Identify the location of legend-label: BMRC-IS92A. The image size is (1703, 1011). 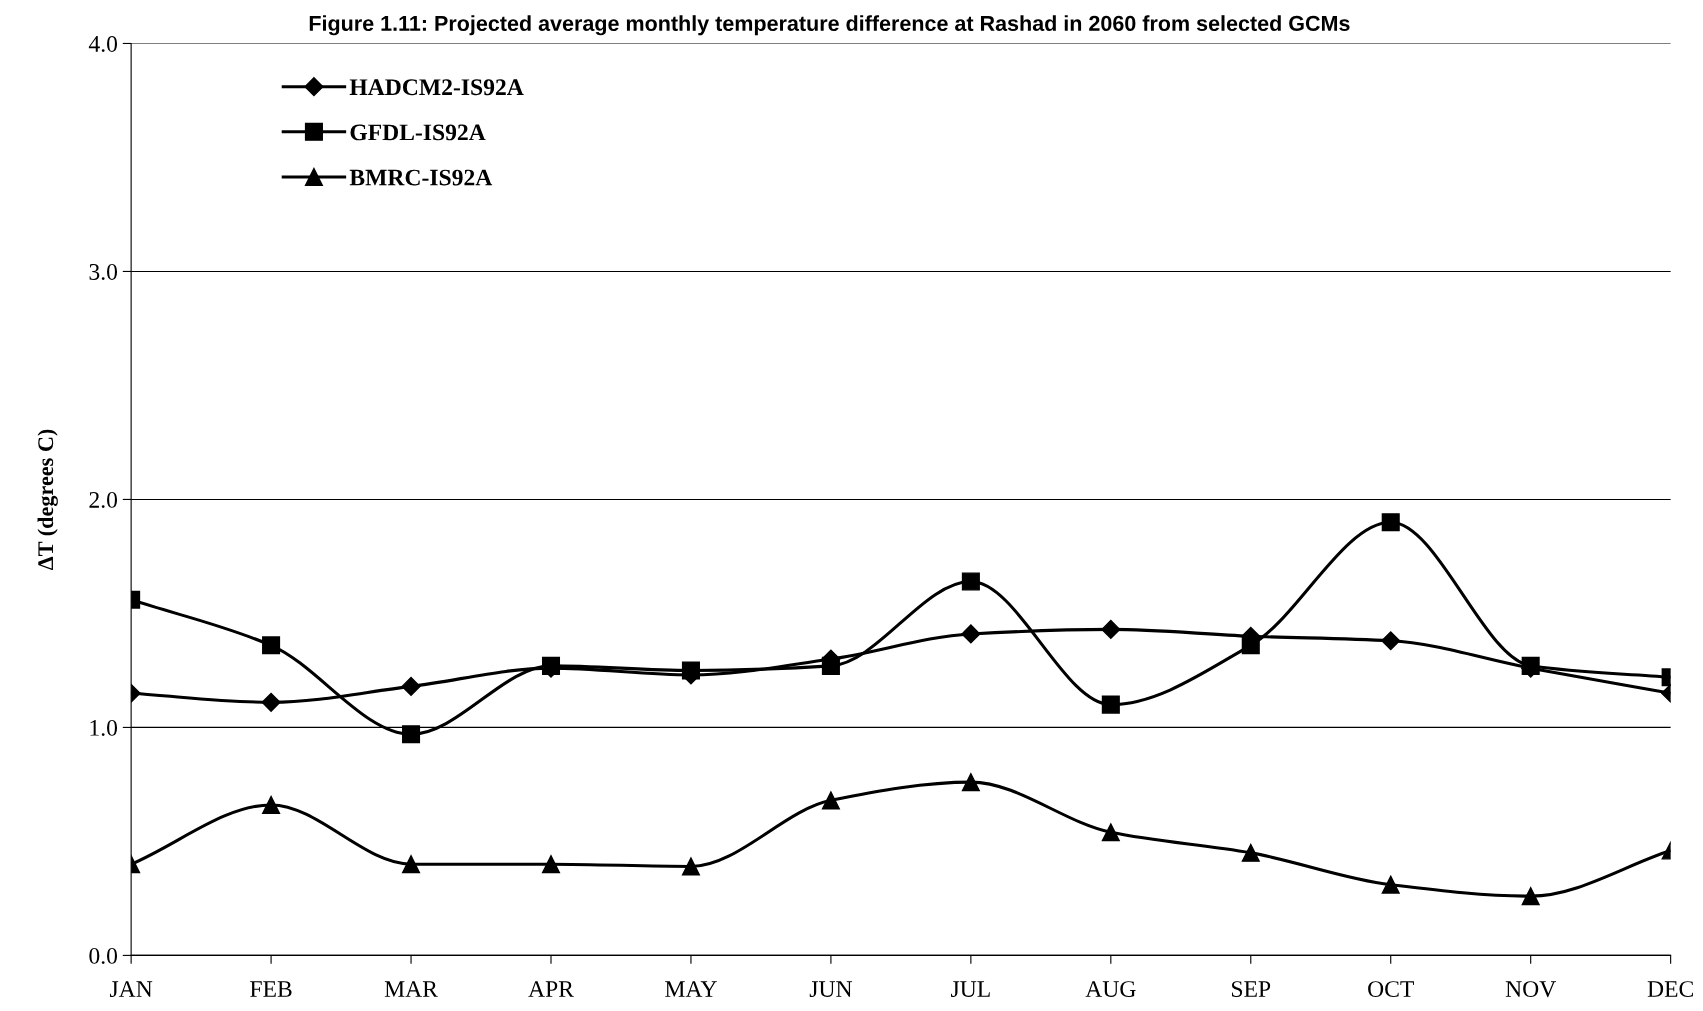
(421, 177).